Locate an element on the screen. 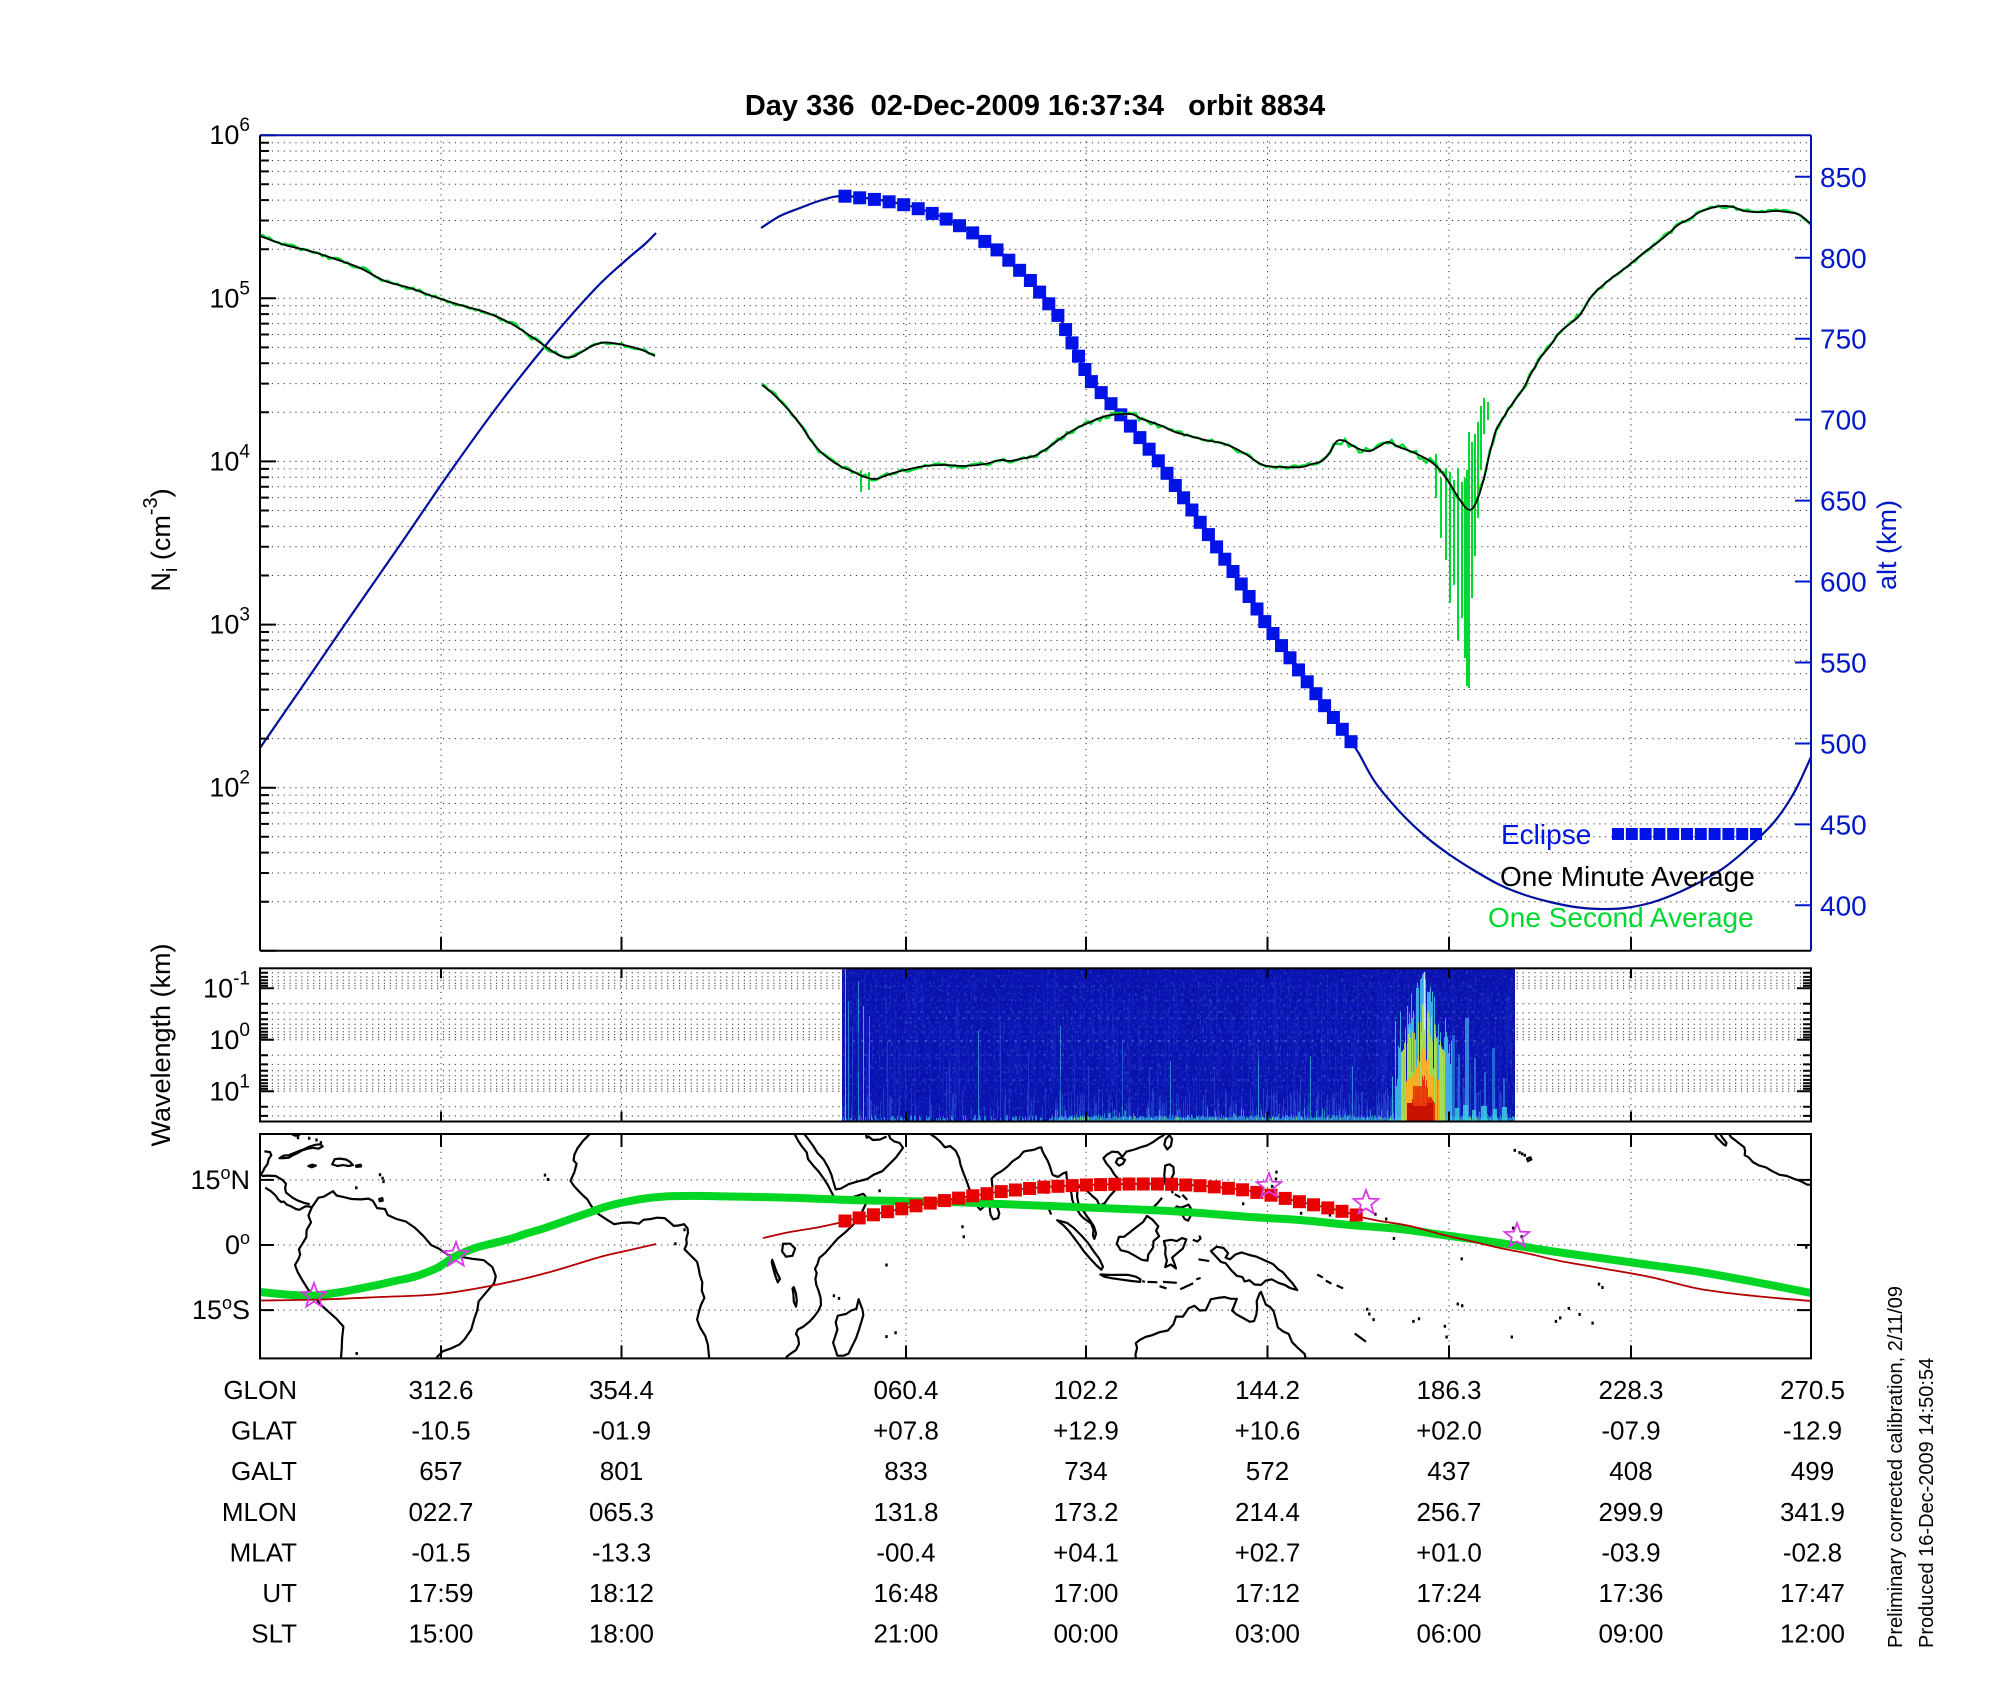  svg-text: +10.6 is located at coordinates (1268, 1431).